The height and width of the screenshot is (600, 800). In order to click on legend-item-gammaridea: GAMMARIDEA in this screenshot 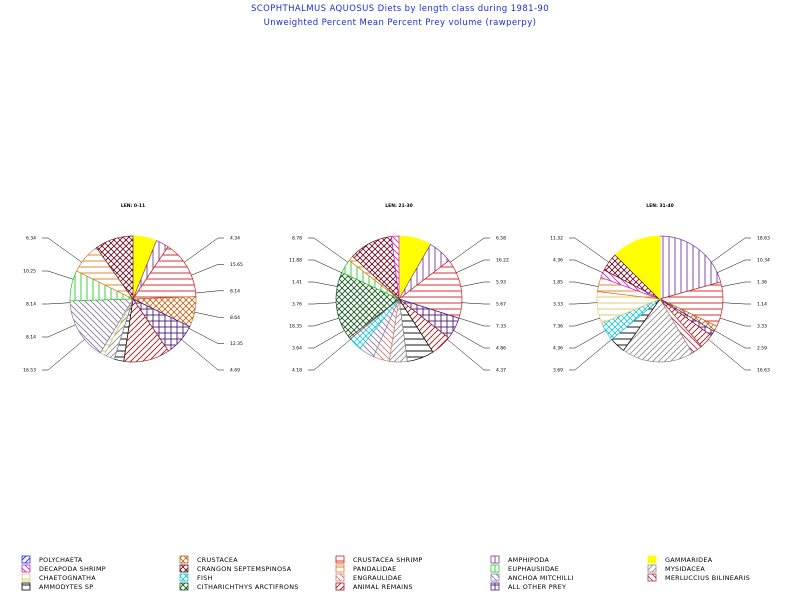, I will do `click(680, 559)`.